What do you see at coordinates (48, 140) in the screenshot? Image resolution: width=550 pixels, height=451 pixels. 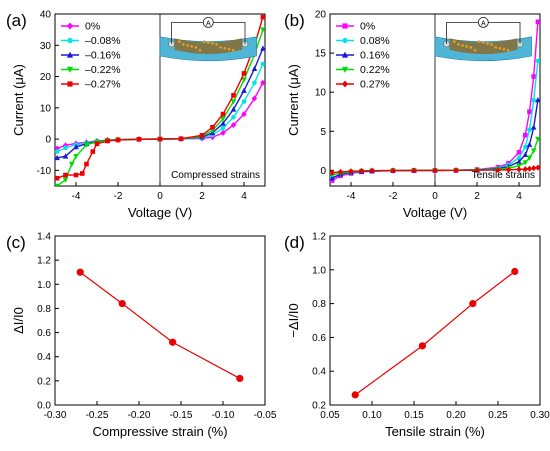 I see `y-tick-label: 0` at bounding box center [48, 140].